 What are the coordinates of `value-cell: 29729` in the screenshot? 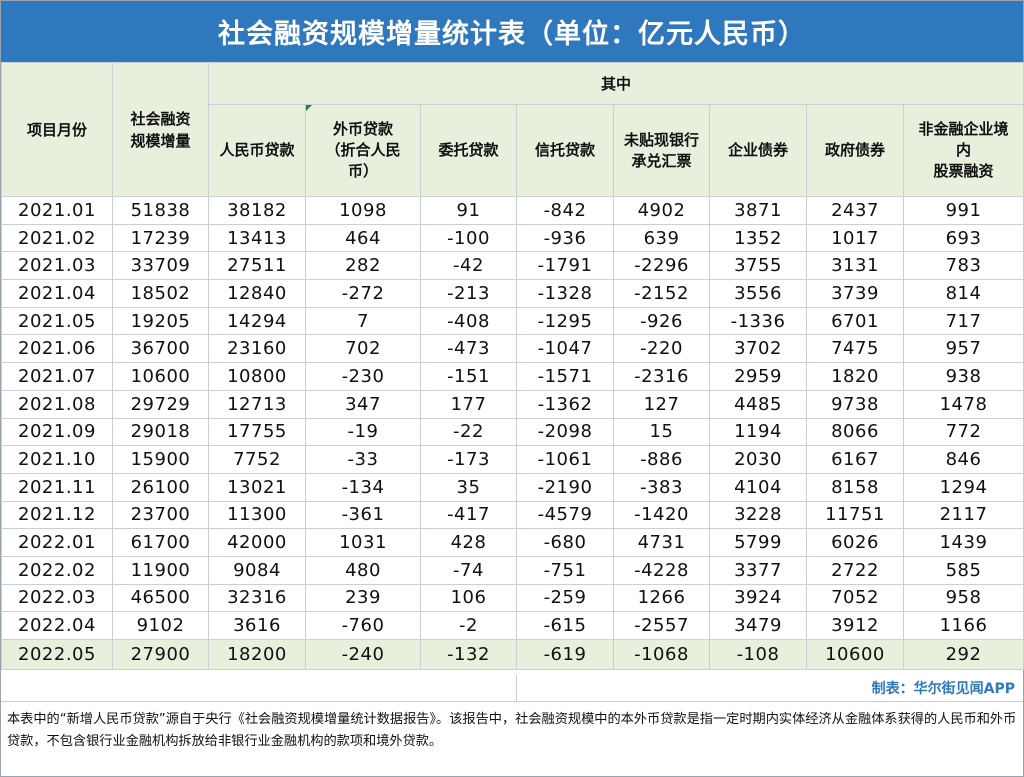 It's located at (160, 404).